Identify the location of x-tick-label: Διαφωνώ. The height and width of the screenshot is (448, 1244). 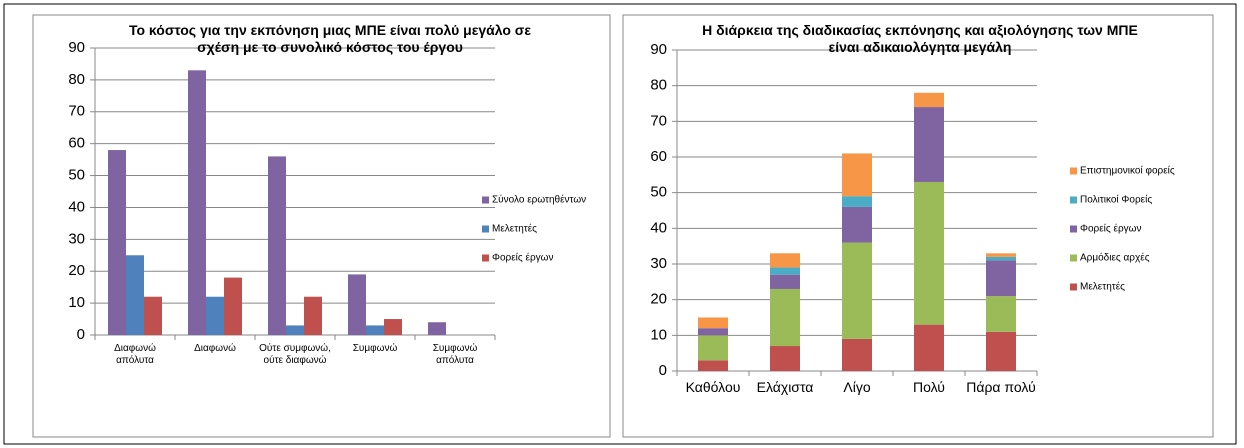
(215, 348).